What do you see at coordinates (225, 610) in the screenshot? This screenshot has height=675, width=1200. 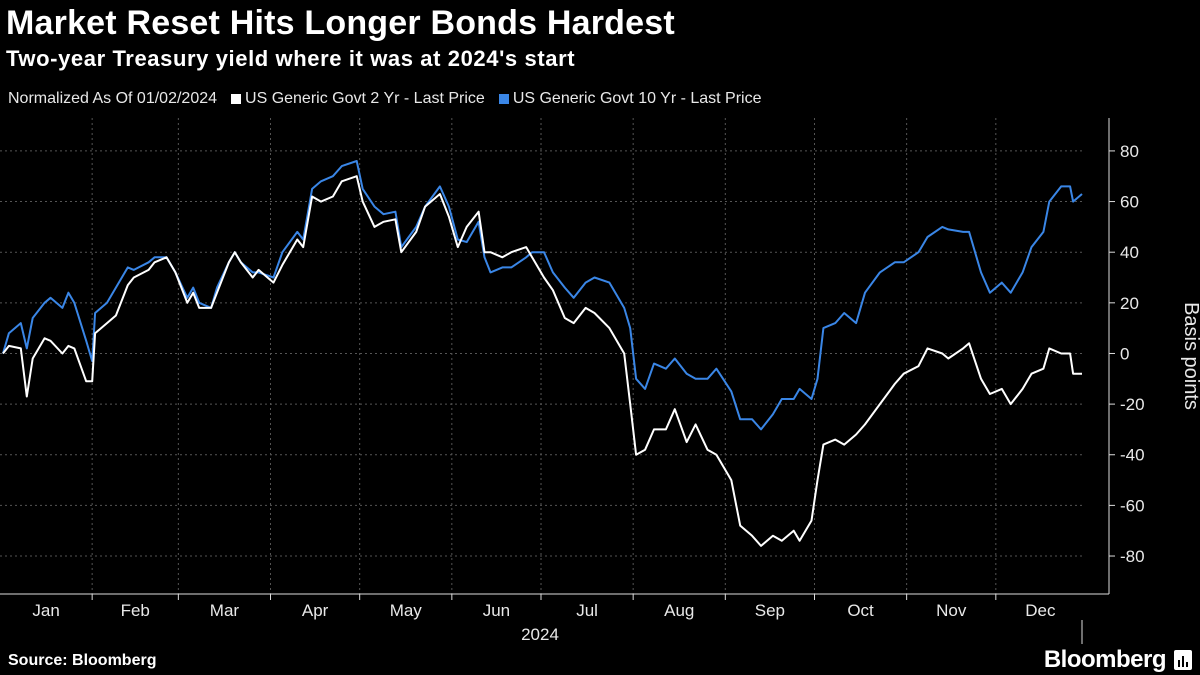 I see `x-tick-label: Mar` at bounding box center [225, 610].